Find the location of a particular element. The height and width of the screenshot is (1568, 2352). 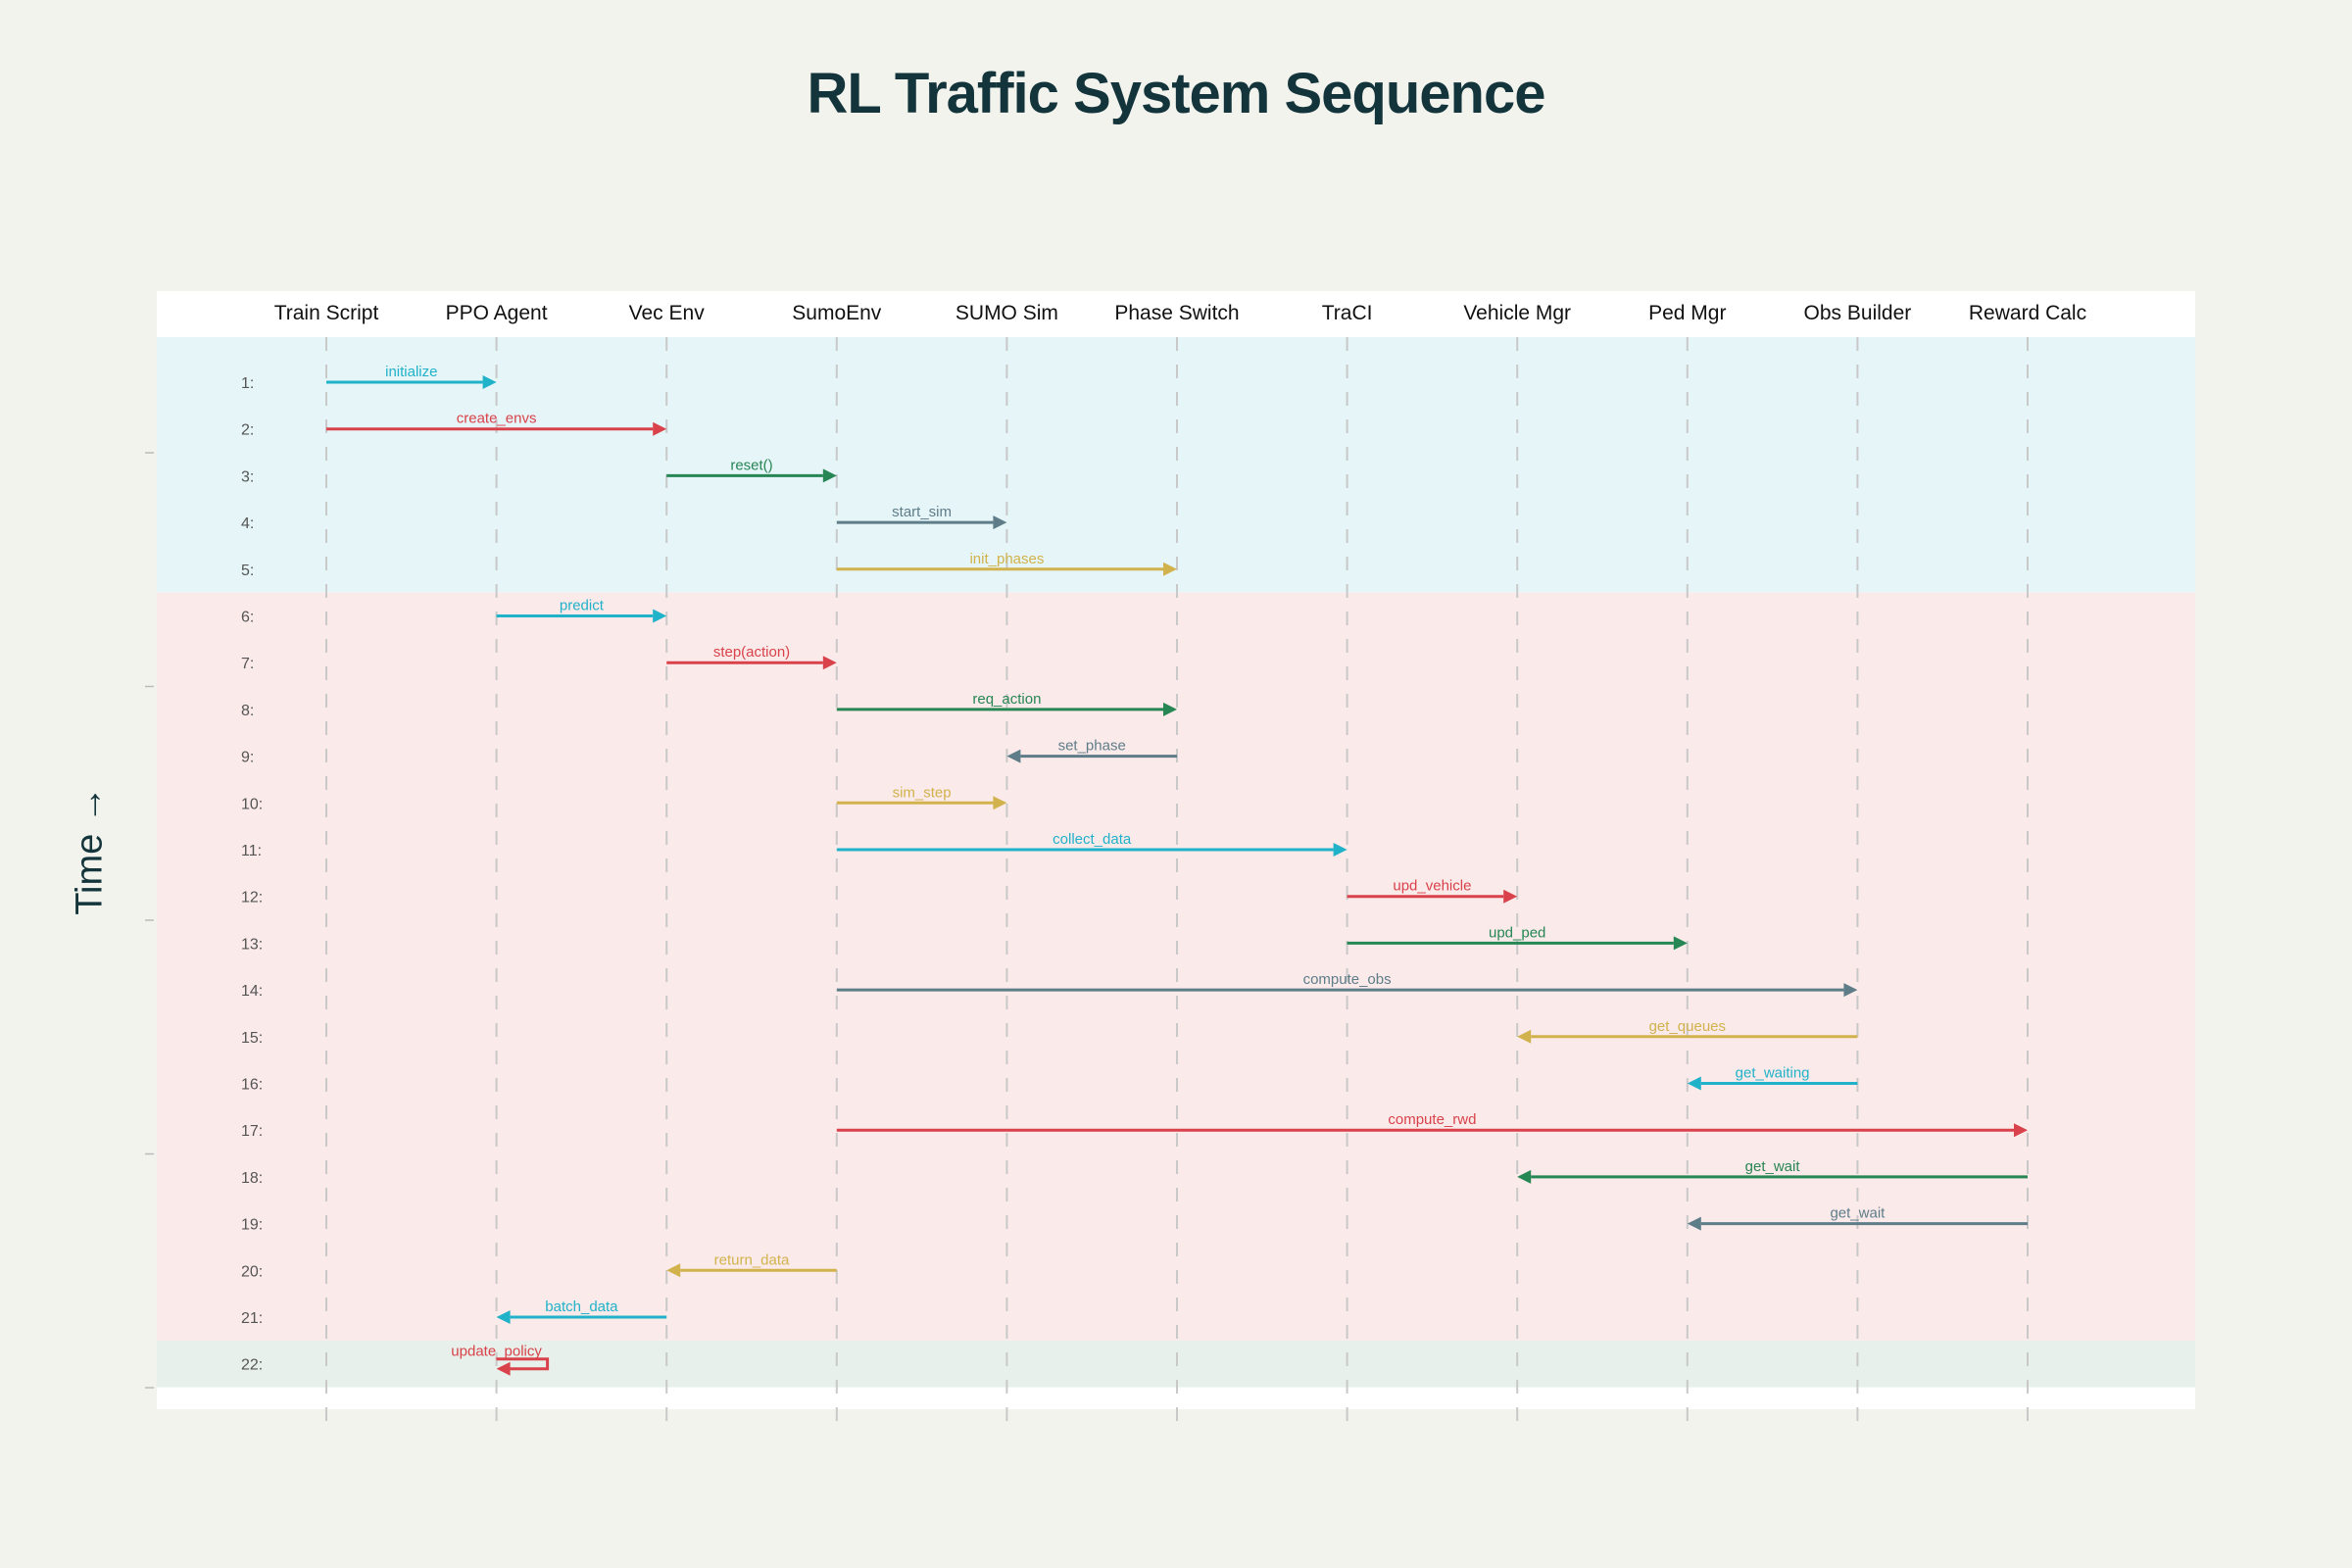

step-number: 10: is located at coordinates (252, 804).